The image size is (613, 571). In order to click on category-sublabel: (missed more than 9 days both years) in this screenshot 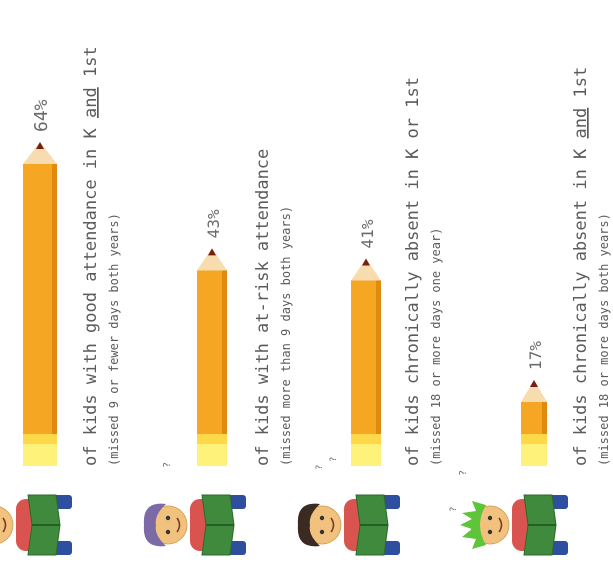, I will do `click(286, 336)`.